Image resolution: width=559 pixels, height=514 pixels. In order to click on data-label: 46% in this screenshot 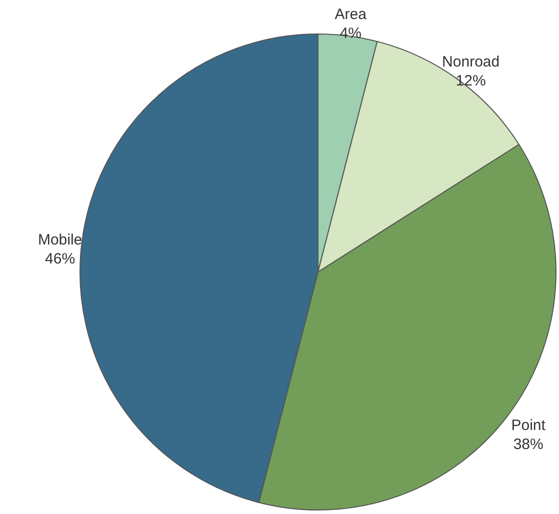, I will do `click(60, 259)`.